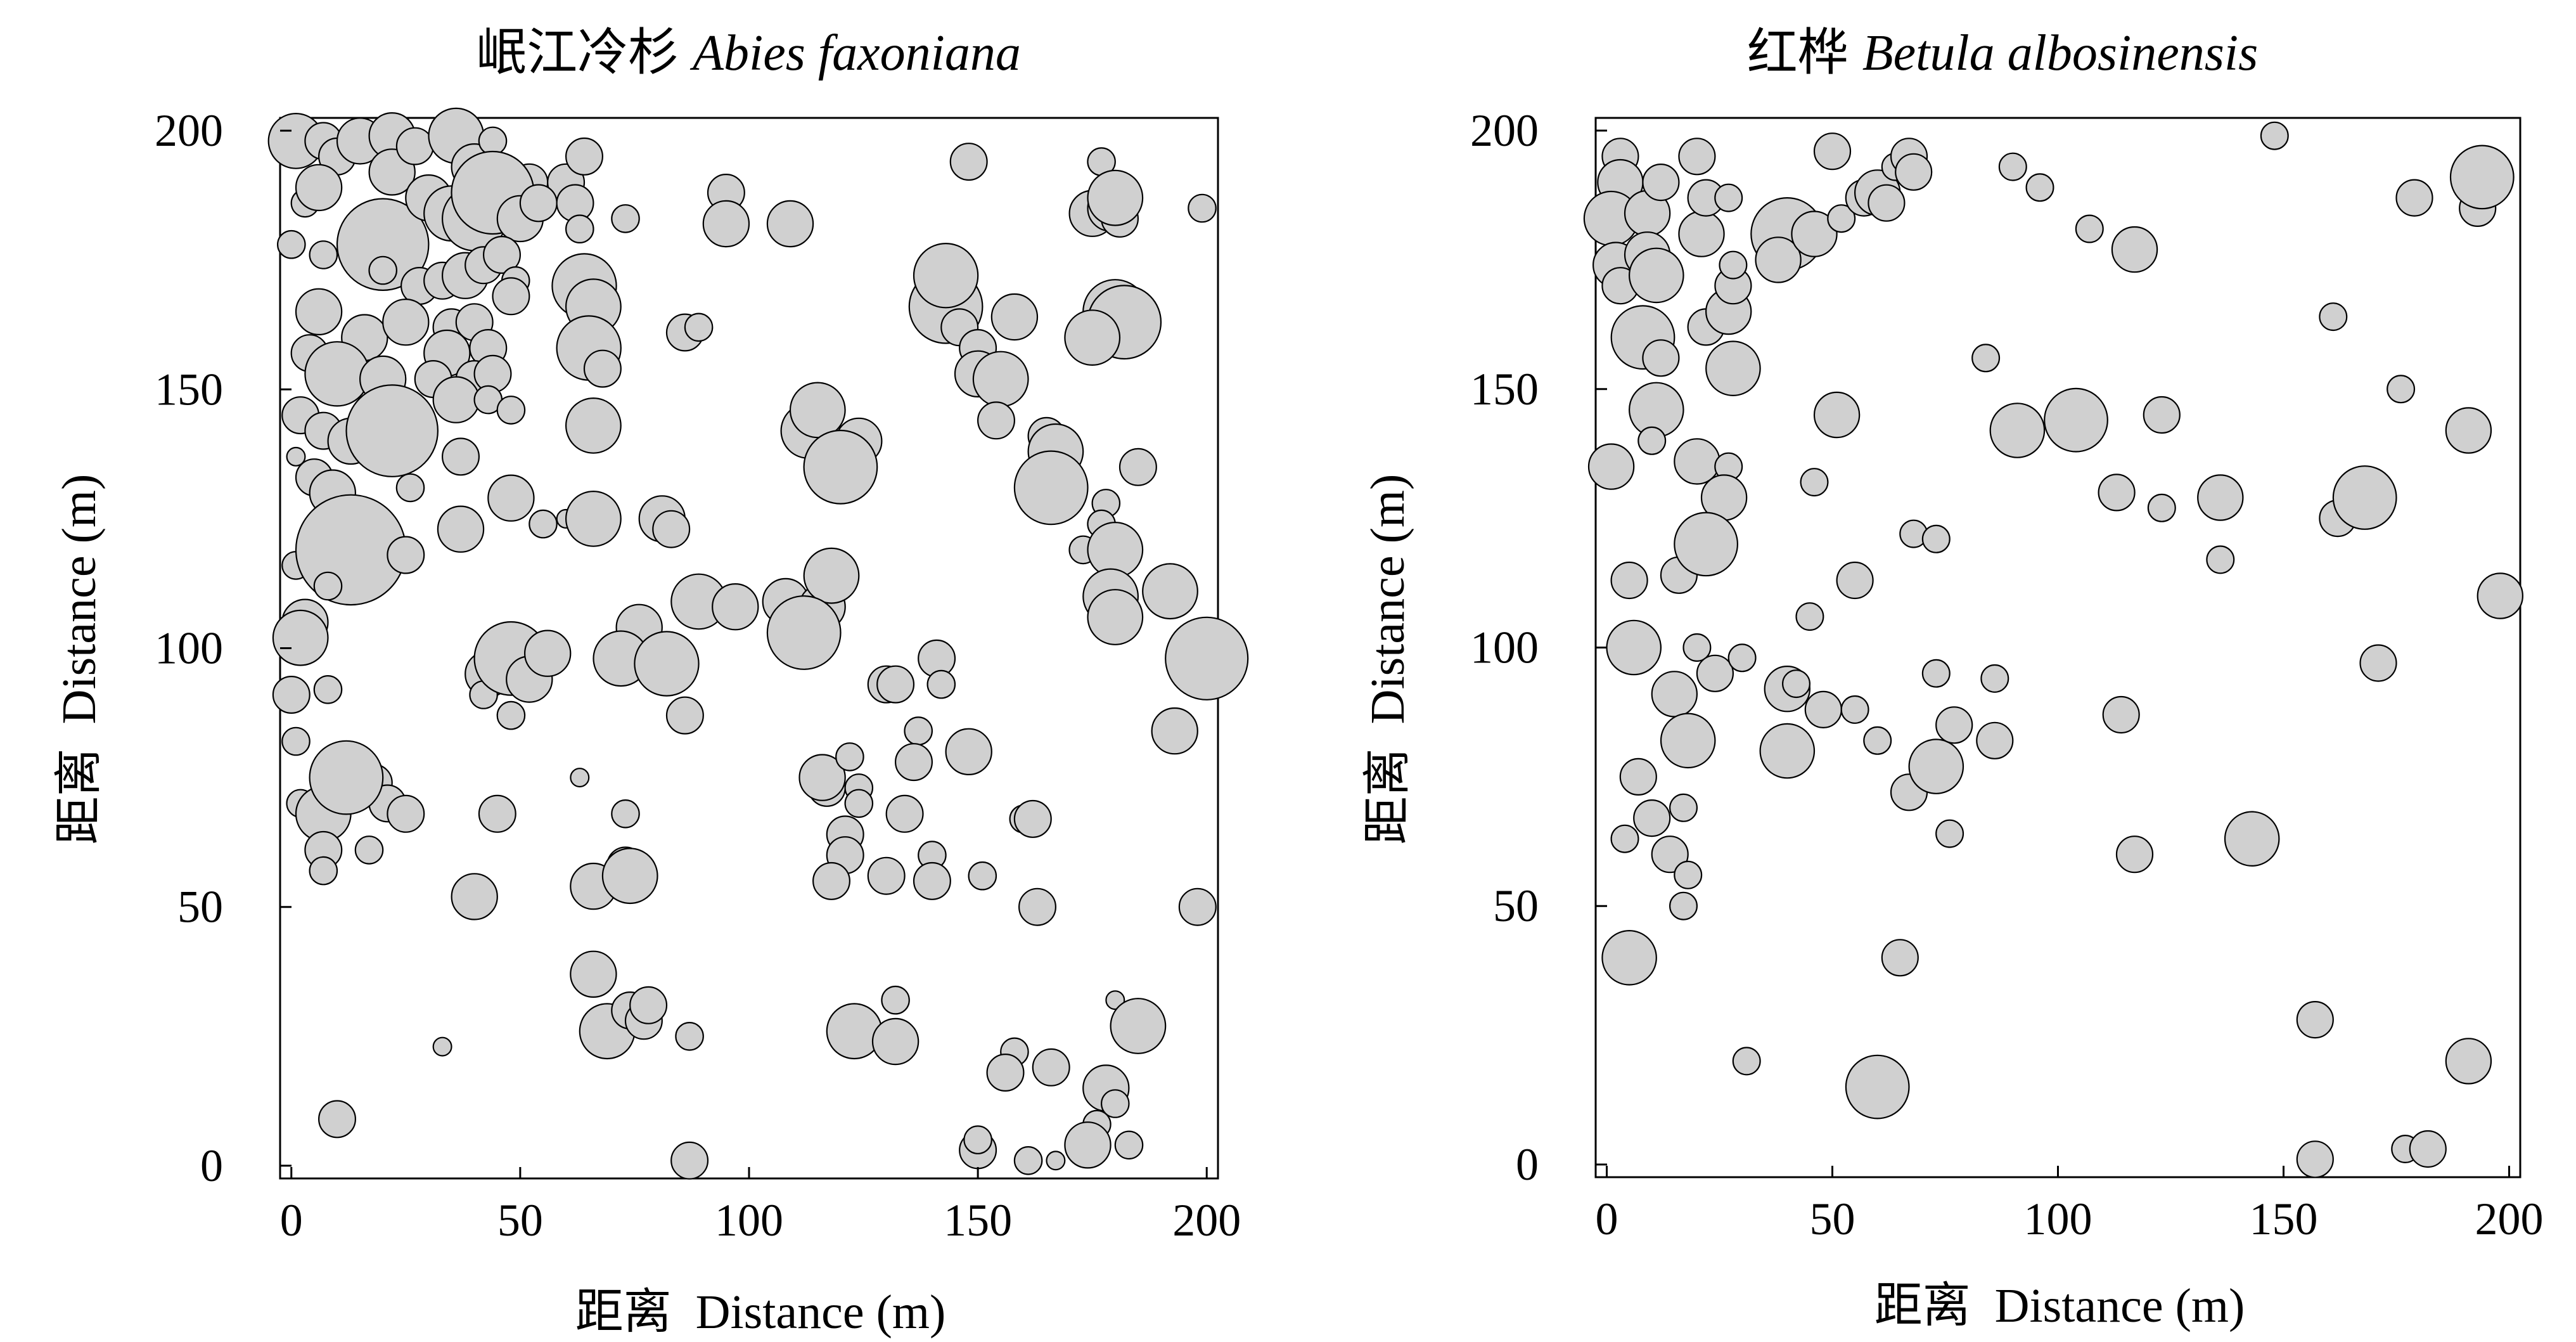  Describe the element at coordinates (577, 53) in the screenshot. I see `panel-title-cn: 岷江冷杉` at that location.